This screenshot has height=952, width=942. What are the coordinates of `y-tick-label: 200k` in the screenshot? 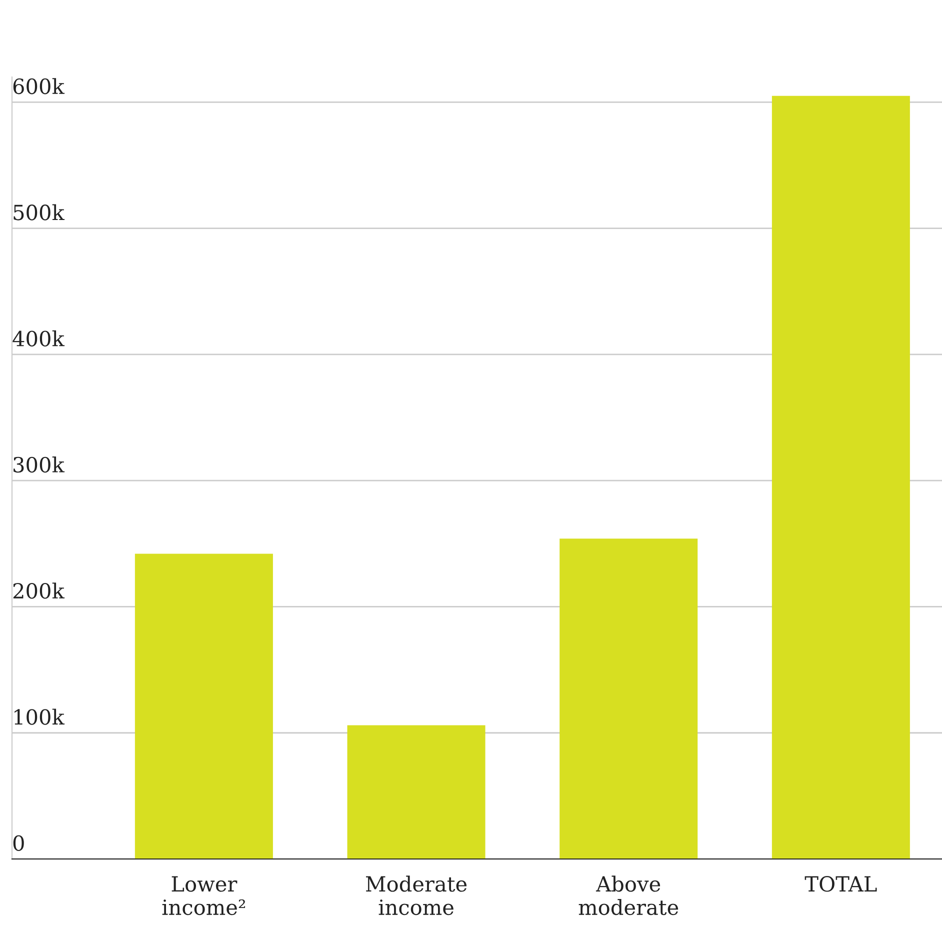 It's located at (39, 590).